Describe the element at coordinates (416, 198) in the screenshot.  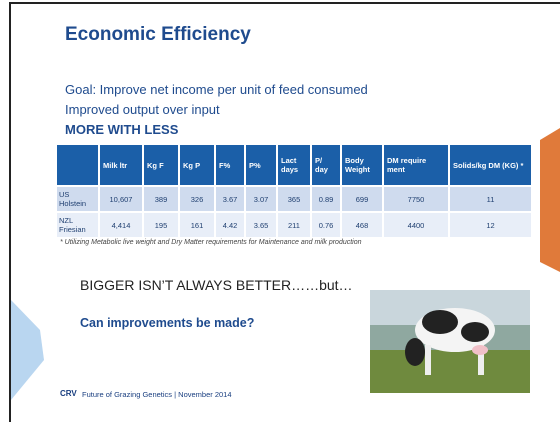
I see `table-cell: 7750` at that location.